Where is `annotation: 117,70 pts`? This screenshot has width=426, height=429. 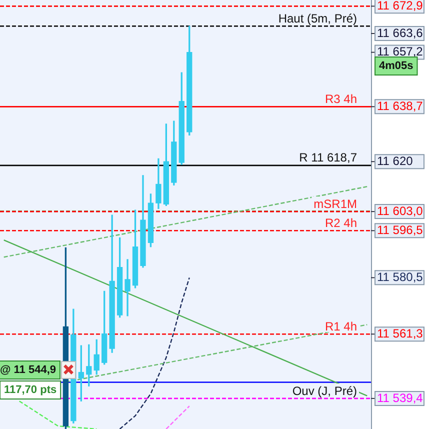 annotation: 117,70 pts is located at coordinates (30, 390).